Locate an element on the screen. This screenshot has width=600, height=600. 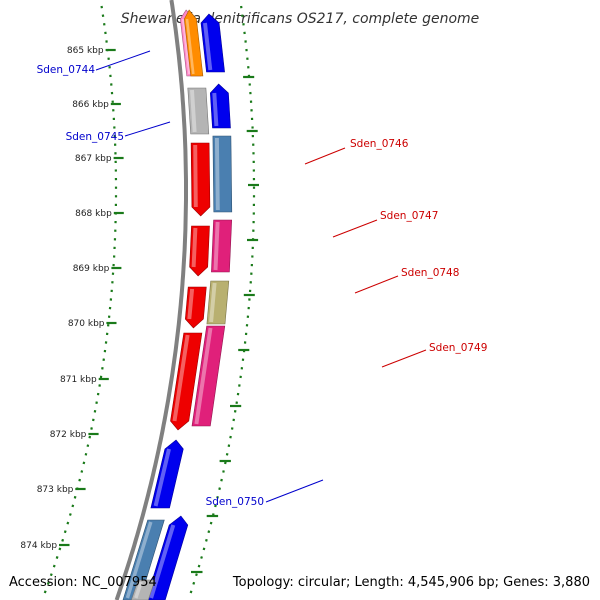
gene-label: Sden_0748 is located at coordinates (430, 273).